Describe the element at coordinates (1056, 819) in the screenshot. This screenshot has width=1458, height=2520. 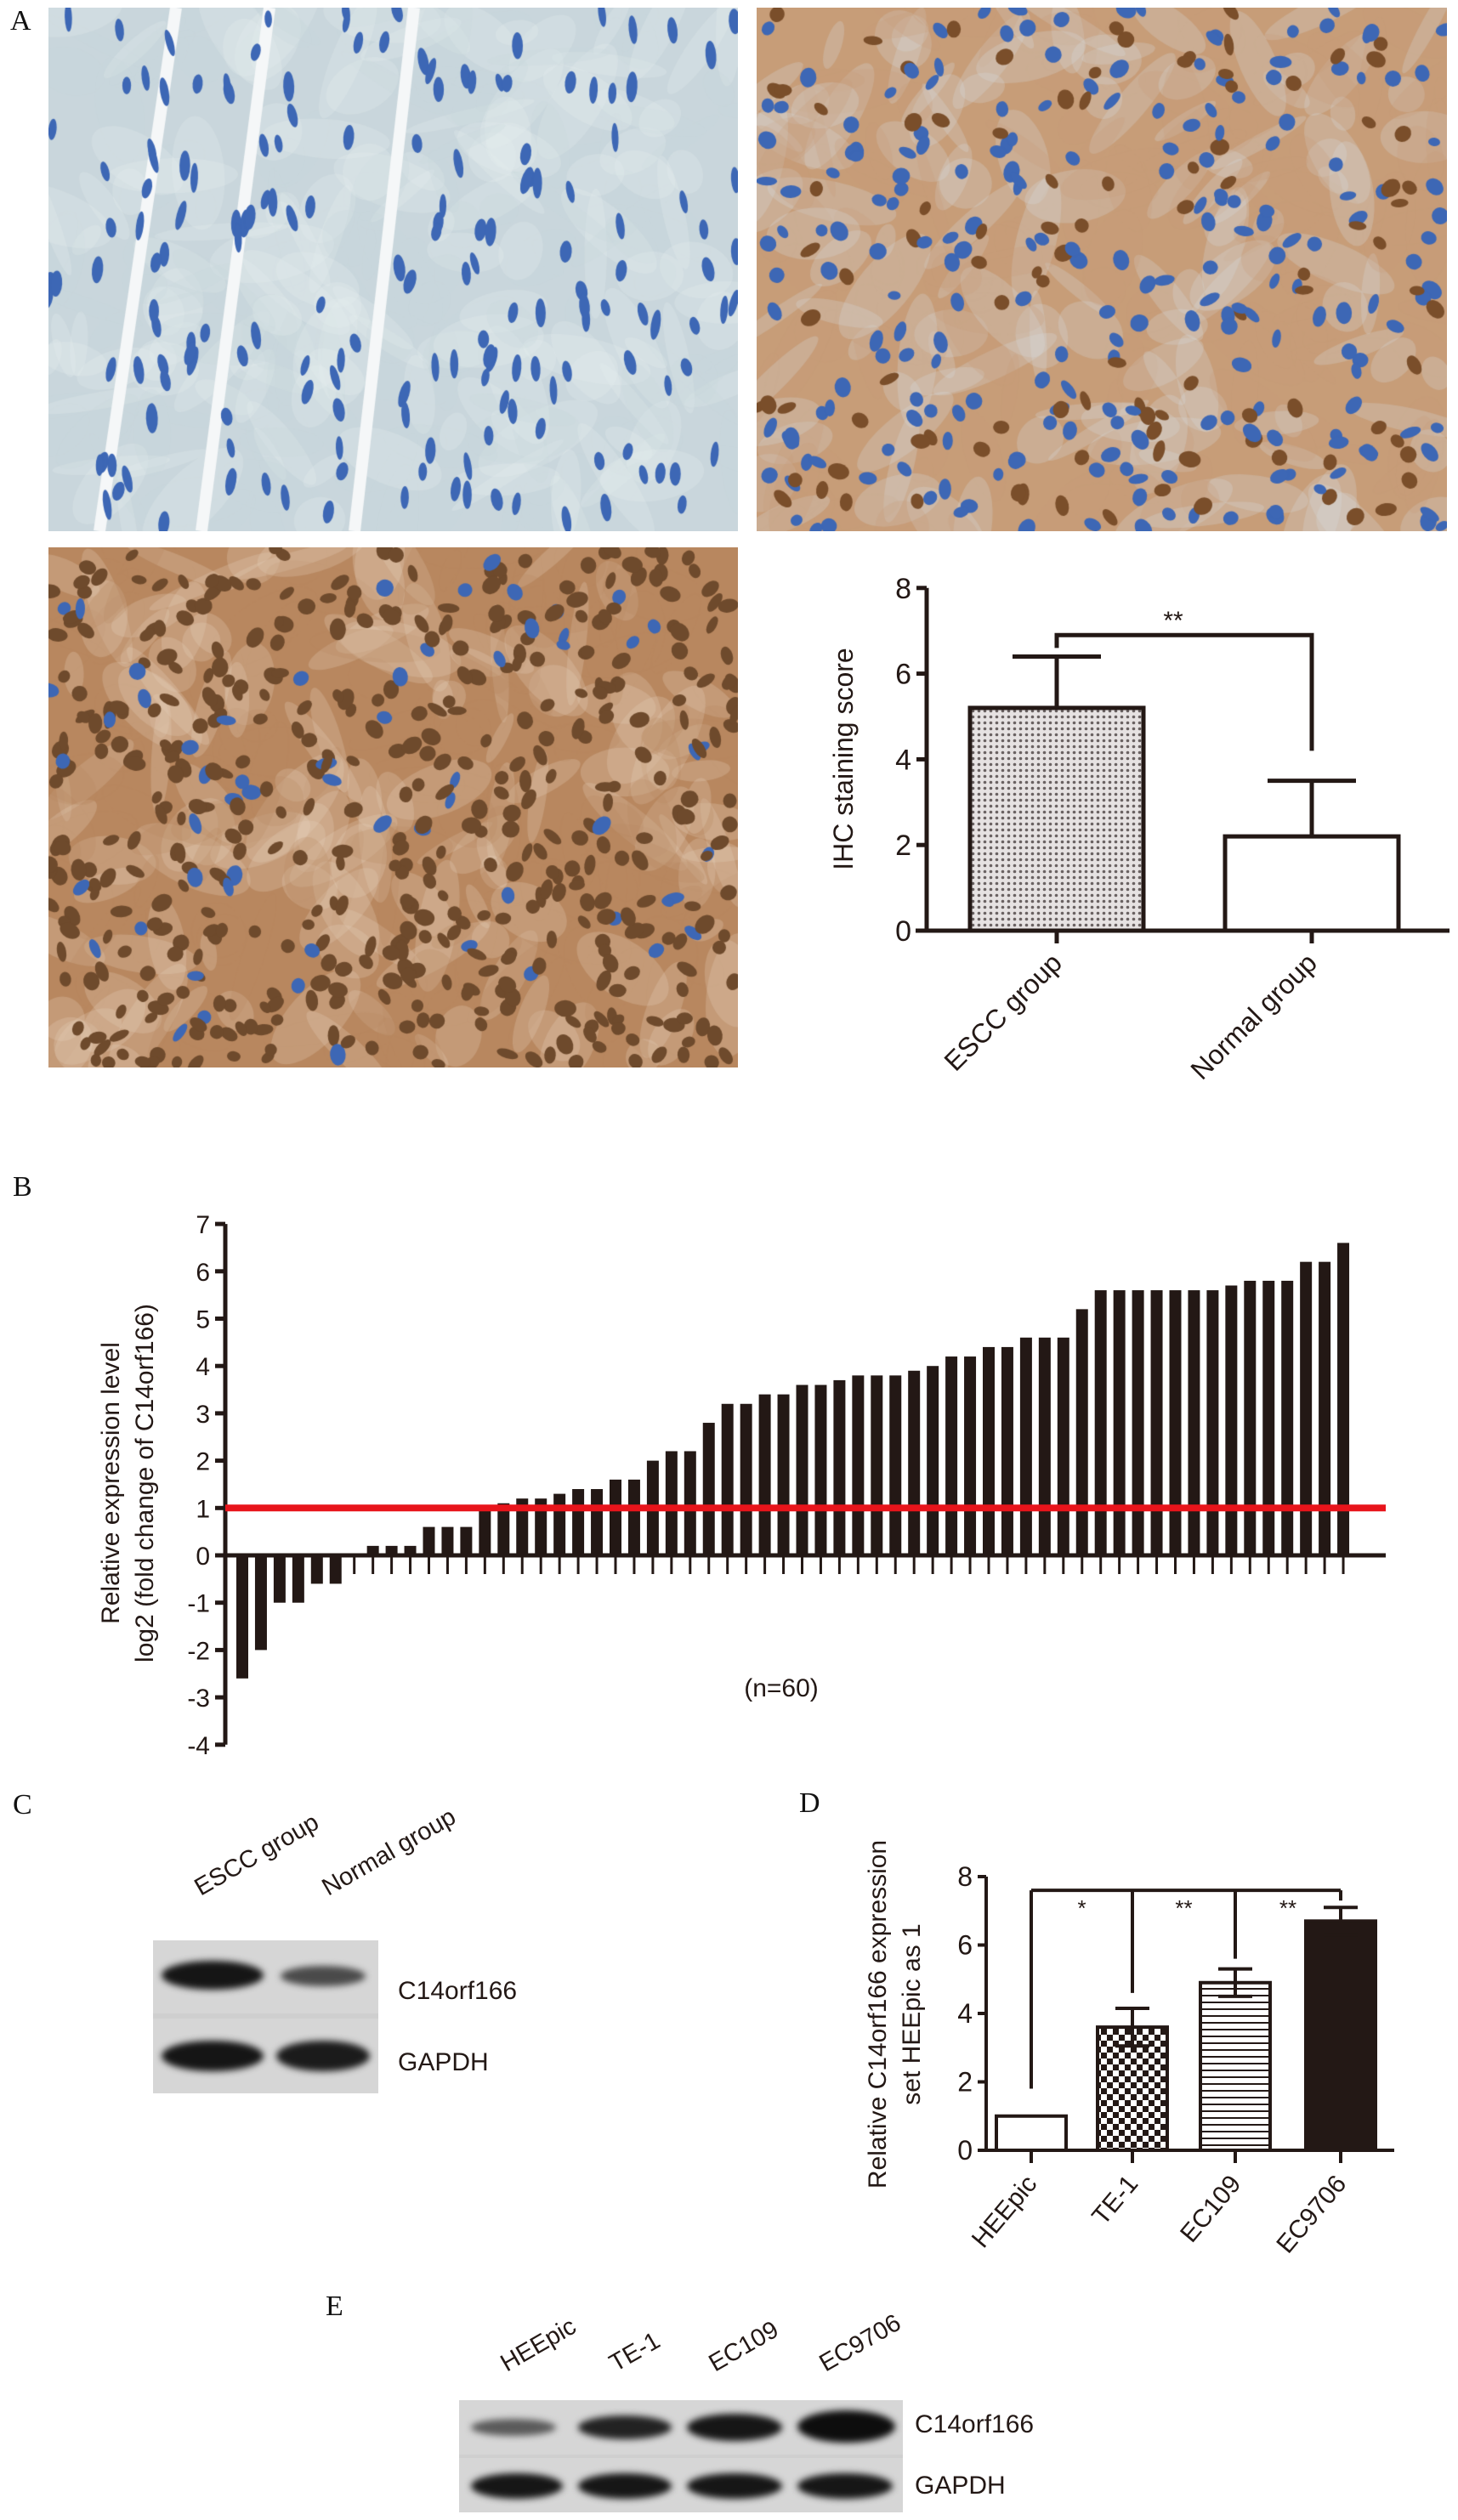
I see `bar-escc-group` at that location.